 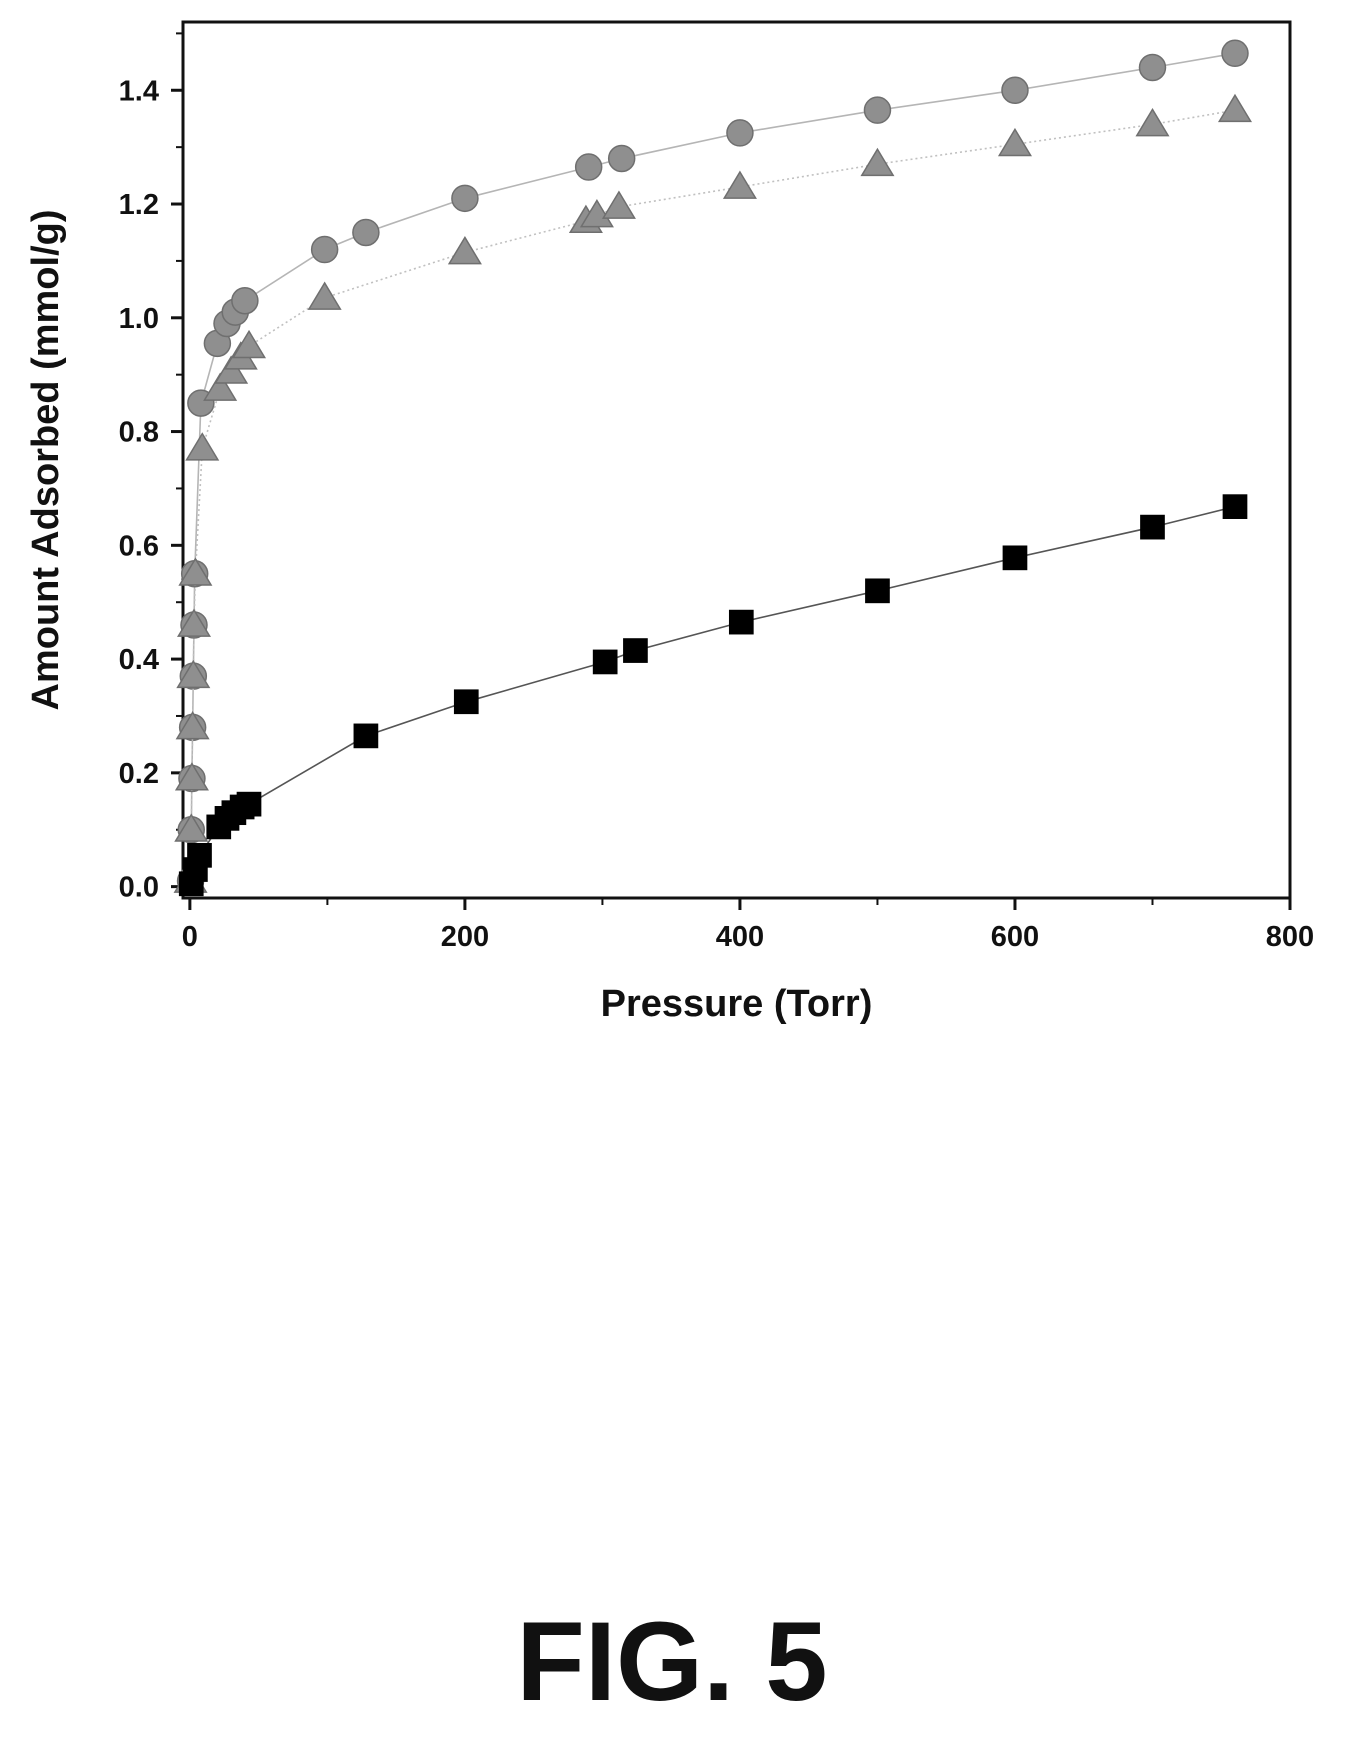 What do you see at coordinates (139, 660) in the screenshot?
I see `y-tick-label: 0.4` at bounding box center [139, 660].